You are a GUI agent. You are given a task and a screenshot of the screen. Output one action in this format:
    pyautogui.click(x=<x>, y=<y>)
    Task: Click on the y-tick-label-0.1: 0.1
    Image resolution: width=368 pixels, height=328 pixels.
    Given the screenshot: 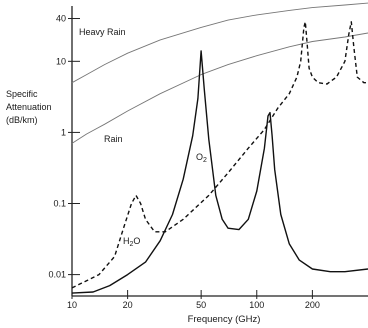 What is the action you would take?
    pyautogui.click(x=59, y=204)
    